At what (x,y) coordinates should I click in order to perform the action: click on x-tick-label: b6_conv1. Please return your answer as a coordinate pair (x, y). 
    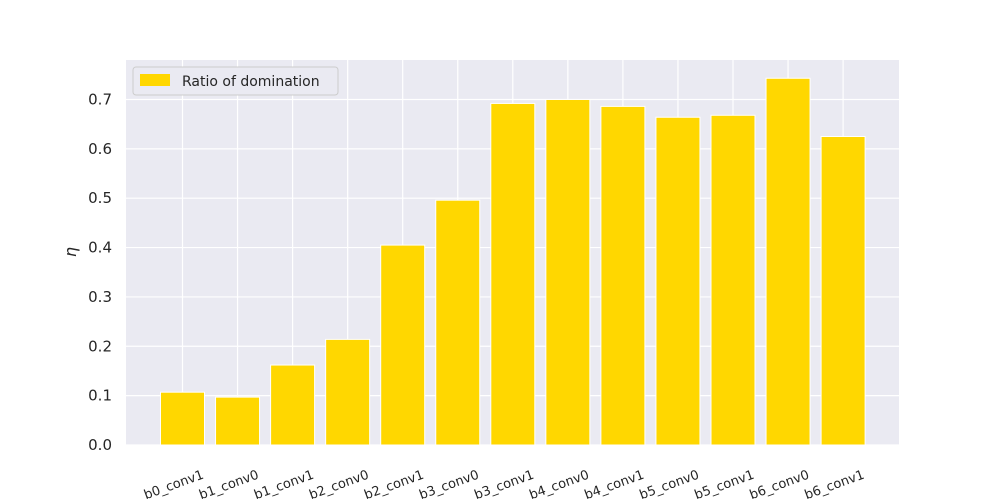
    Looking at the image, I should click on (835, 484).